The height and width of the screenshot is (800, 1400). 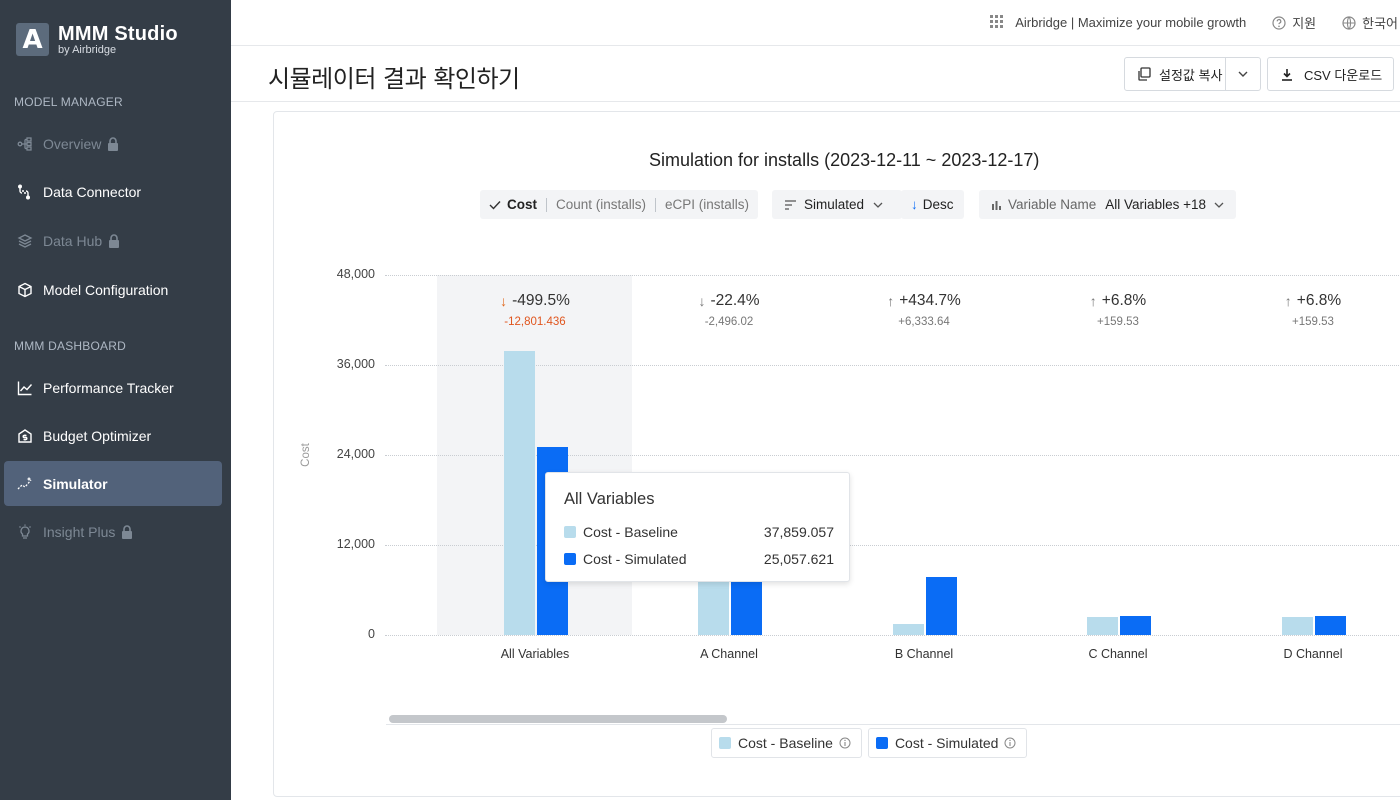 What do you see at coordinates (729, 322) in the screenshot?
I see `delta-absolute: -2,496.02` at bounding box center [729, 322].